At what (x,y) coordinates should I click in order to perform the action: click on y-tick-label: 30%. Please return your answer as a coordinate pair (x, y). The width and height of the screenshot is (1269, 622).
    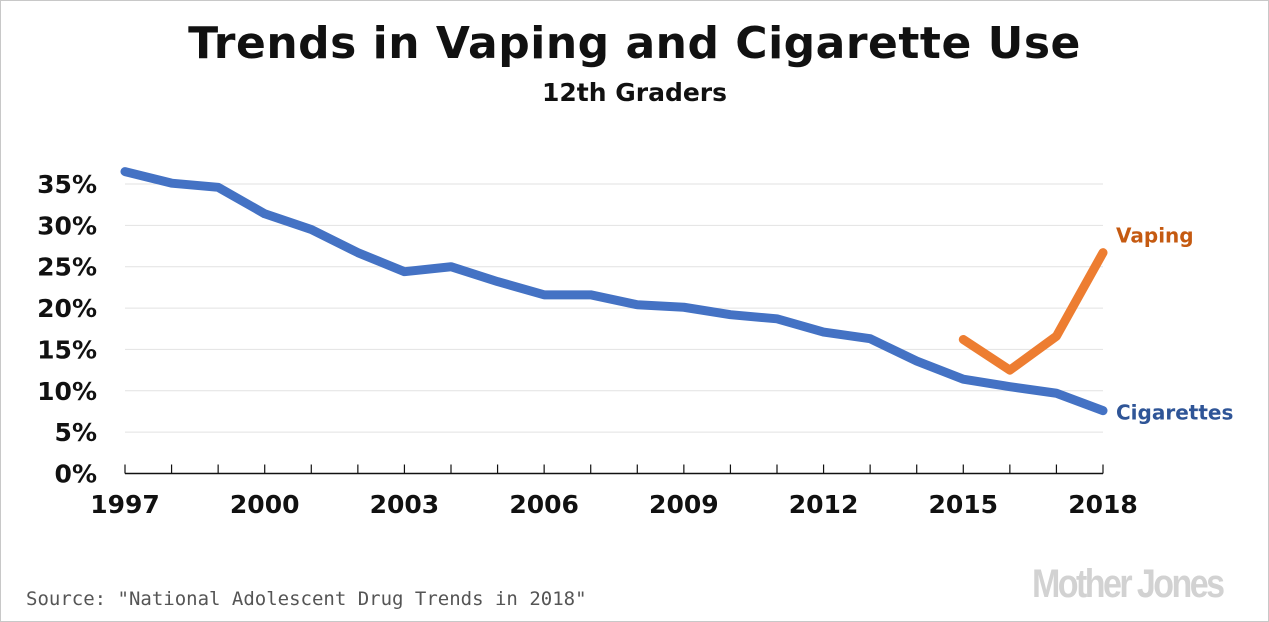
    Looking at the image, I should click on (67, 225).